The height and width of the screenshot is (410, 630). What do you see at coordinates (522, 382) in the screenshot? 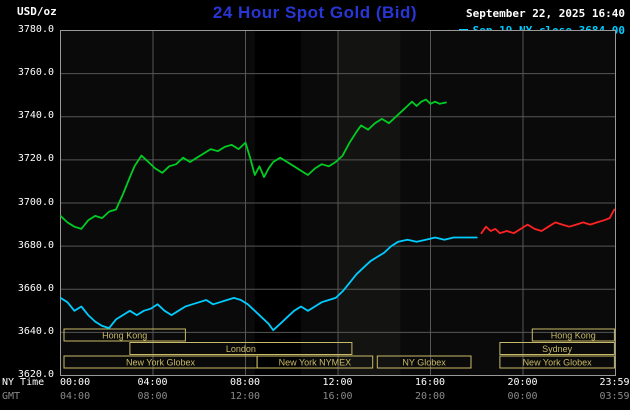
I see `x-axis-tick-ny: 20:00` at bounding box center [522, 382].